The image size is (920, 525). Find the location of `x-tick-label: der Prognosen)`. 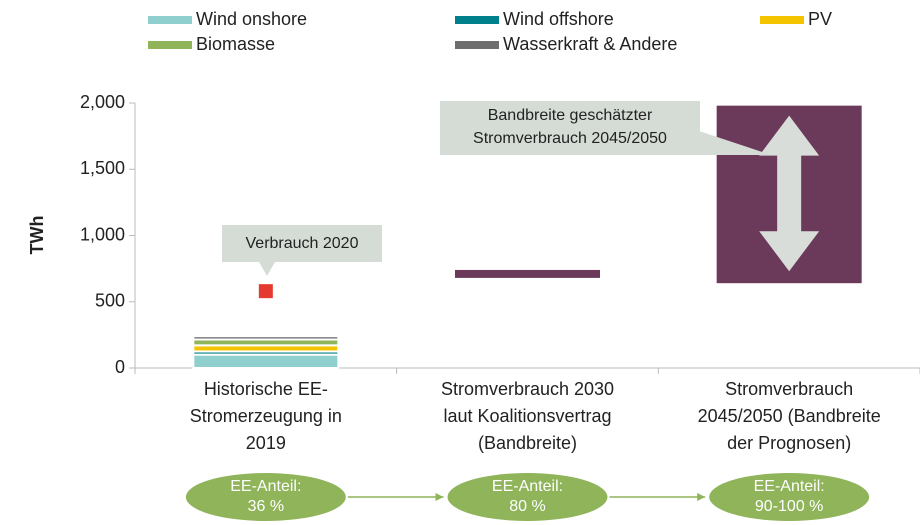

x-tick-label: der Prognosen) is located at coordinates (789, 443).